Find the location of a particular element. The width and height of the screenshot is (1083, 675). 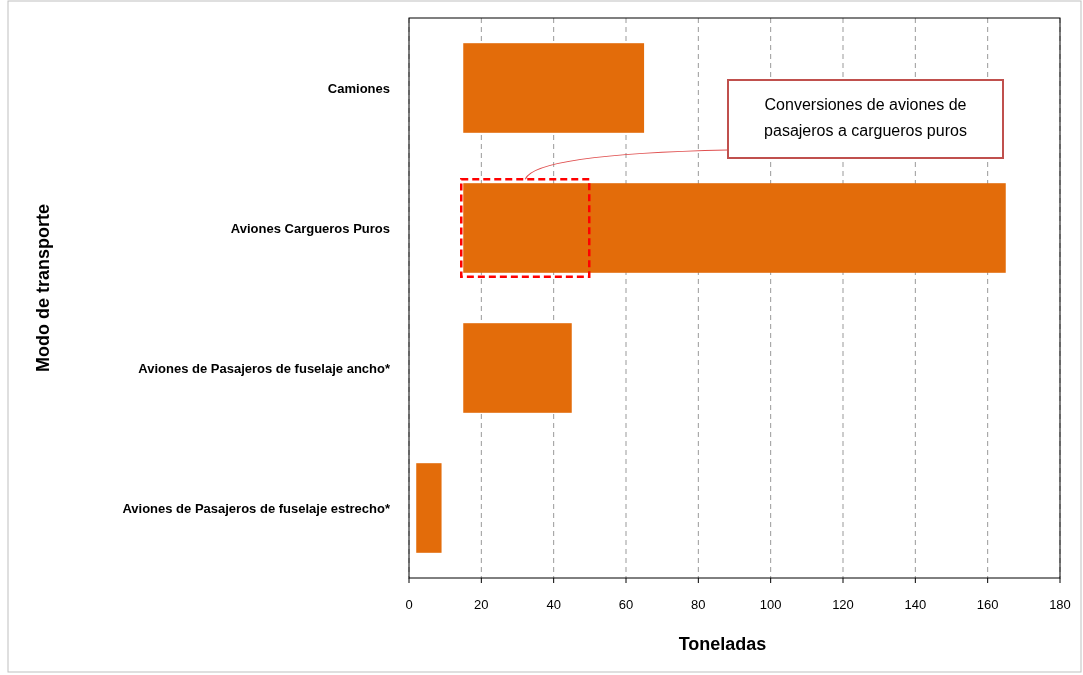

x-tick-label: 140 is located at coordinates (915, 604).